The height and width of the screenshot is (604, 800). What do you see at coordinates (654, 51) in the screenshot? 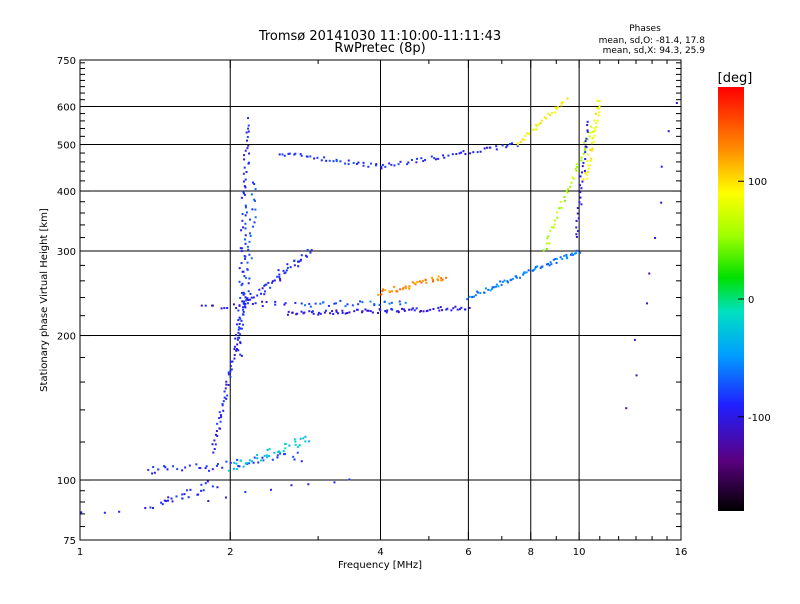
I see `stats-line-x: mean, sd,X: 94.3, 25.9` at bounding box center [654, 51].